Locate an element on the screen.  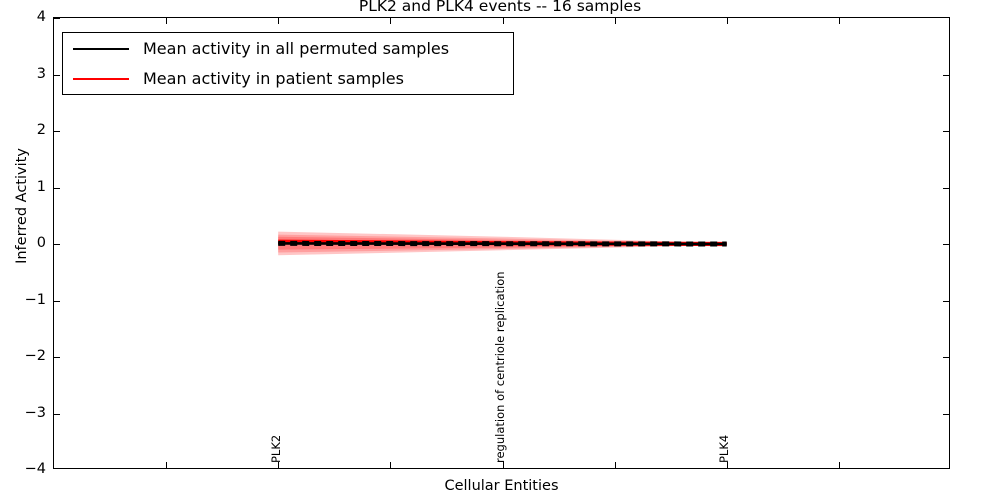
legend-label-permuted: Mean activity in all permuted samples is located at coordinates (296, 48).